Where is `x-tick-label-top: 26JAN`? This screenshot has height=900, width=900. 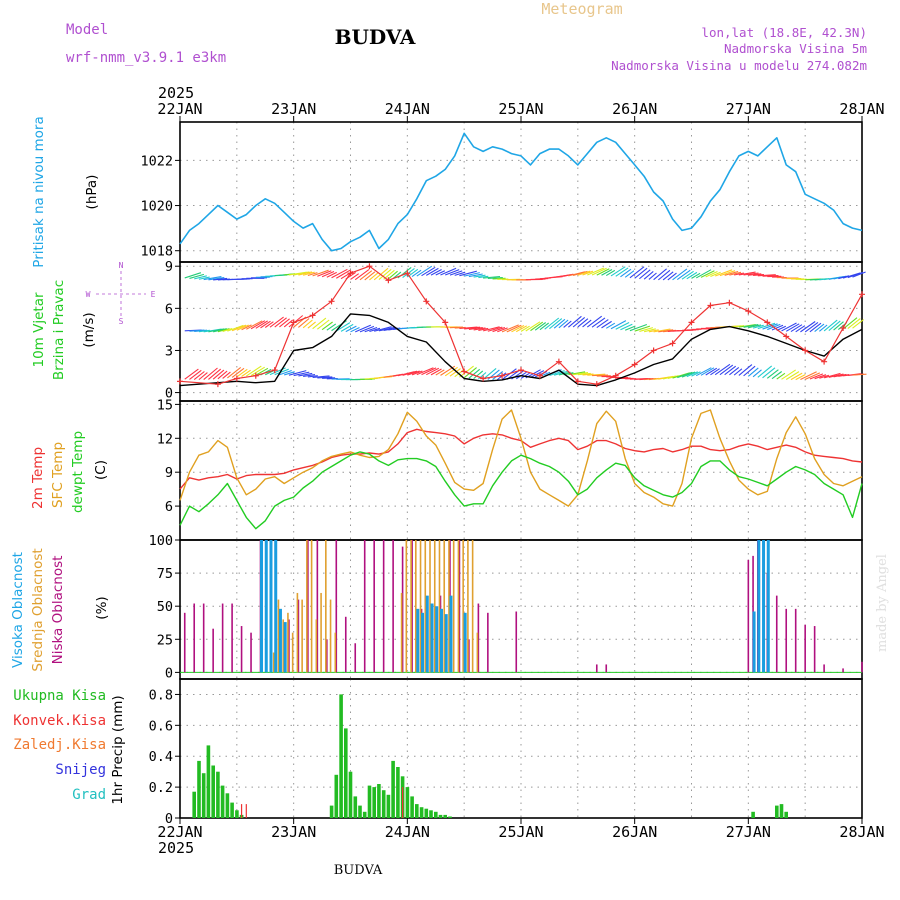 x-tick-label-top: 26JAN is located at coordinates (634, 109).